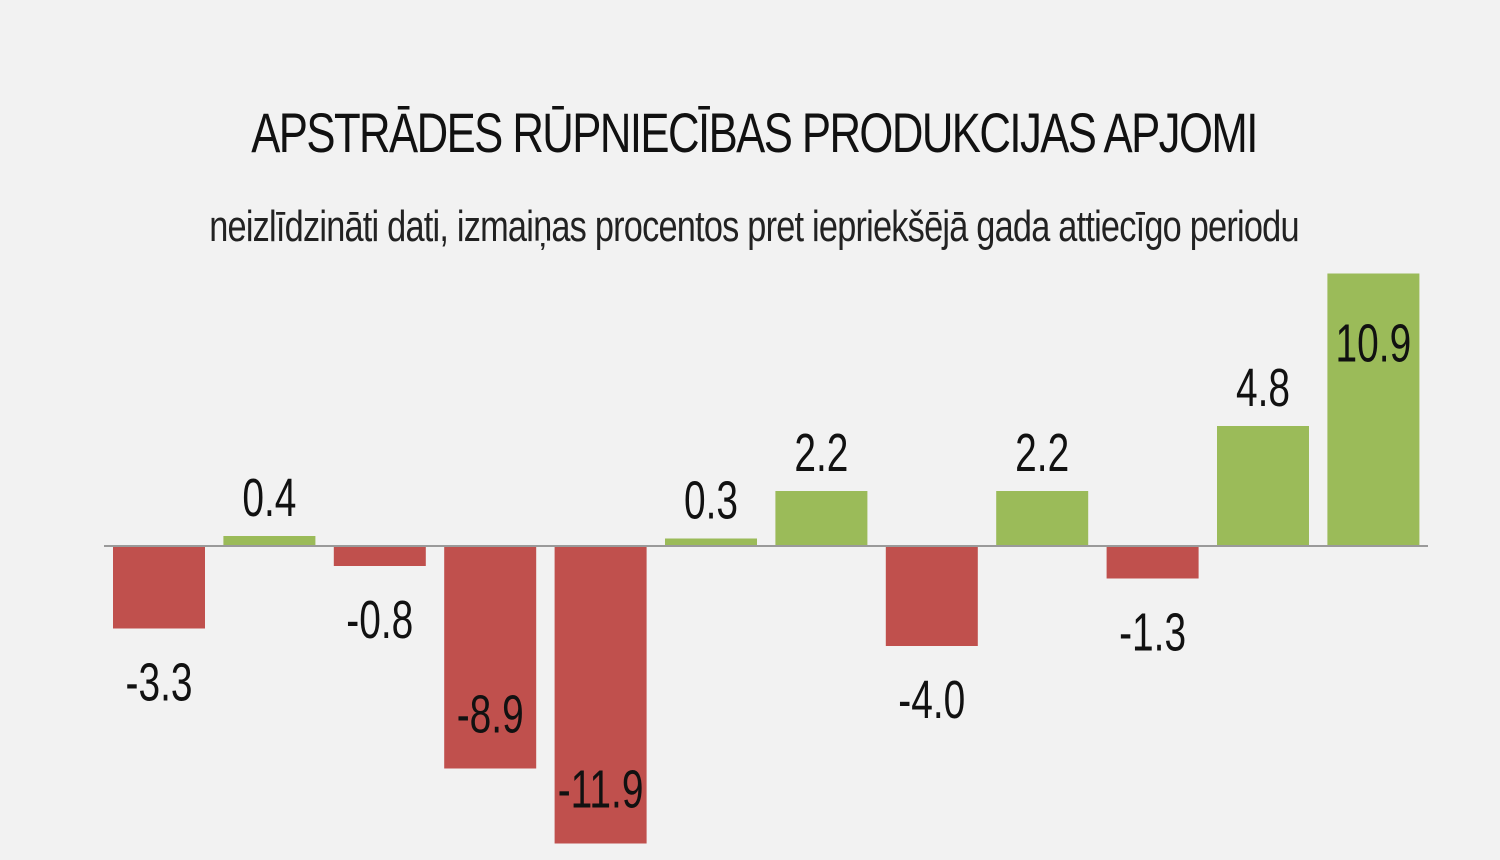 Image resolution: width=1500 pixels, height=860 pixels. Describe the element at coordinates (1263, 387) in the screenshot. I see `bar-value-label-11: 4.8` at that location.